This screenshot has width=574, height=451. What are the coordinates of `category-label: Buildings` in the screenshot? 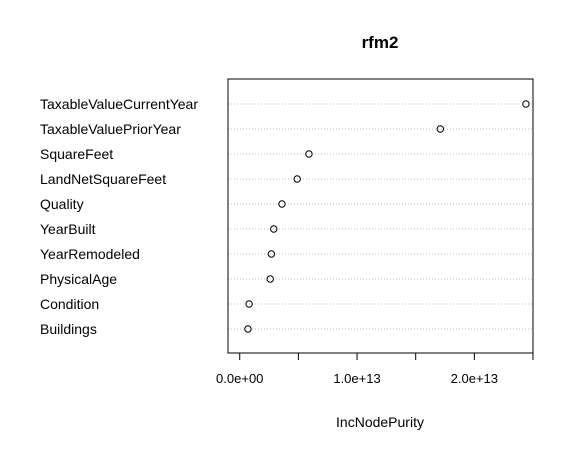 It's located at (68, 329).